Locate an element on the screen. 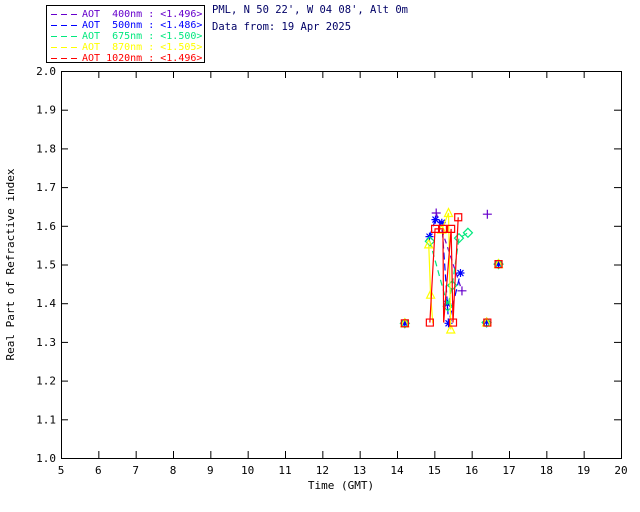 This screenshot has height=512, width=640. legend-label-500nm: AOT 500nm : <1.486> is located at coordinates (142, 25).